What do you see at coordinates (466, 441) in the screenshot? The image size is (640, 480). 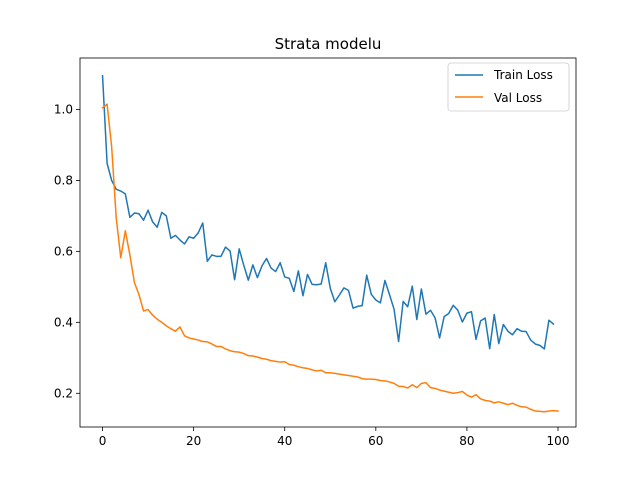 I see `x-tick-label: 80` at bounding box center [466, 441].